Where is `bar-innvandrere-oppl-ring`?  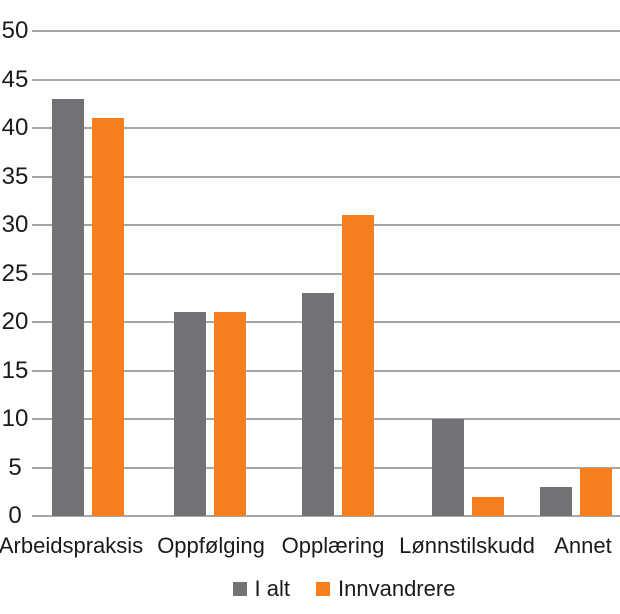
bar-innvandrere-oppl-ring is located at coordinates (358, 365).